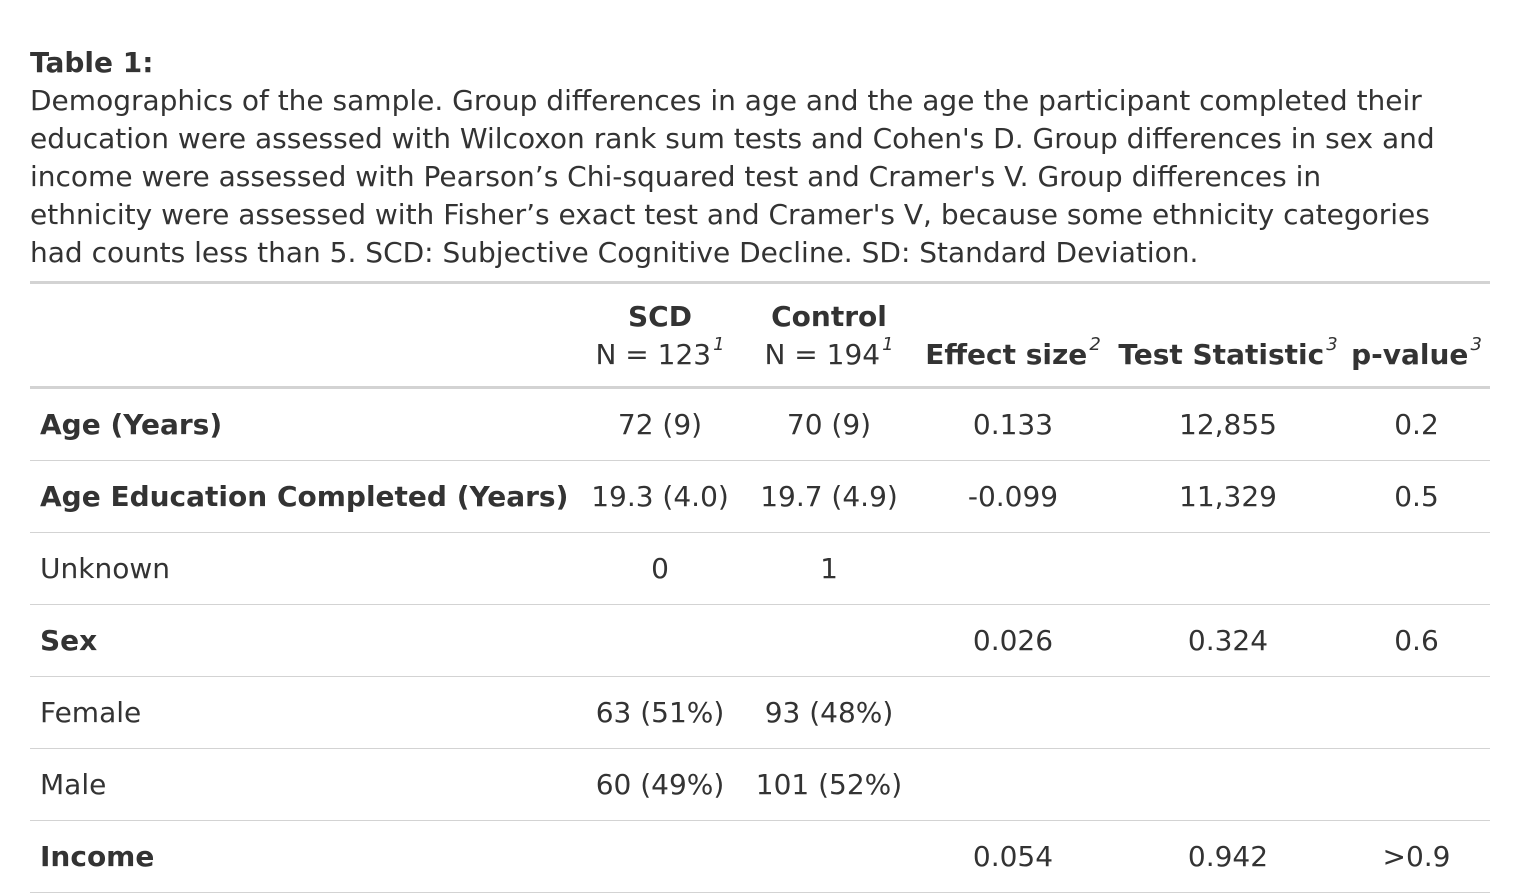 The image size is (1516, 893). Describe the element at coordinates (660, 316) in the screenshot. I see `header-scd-title: SCD` at that location.